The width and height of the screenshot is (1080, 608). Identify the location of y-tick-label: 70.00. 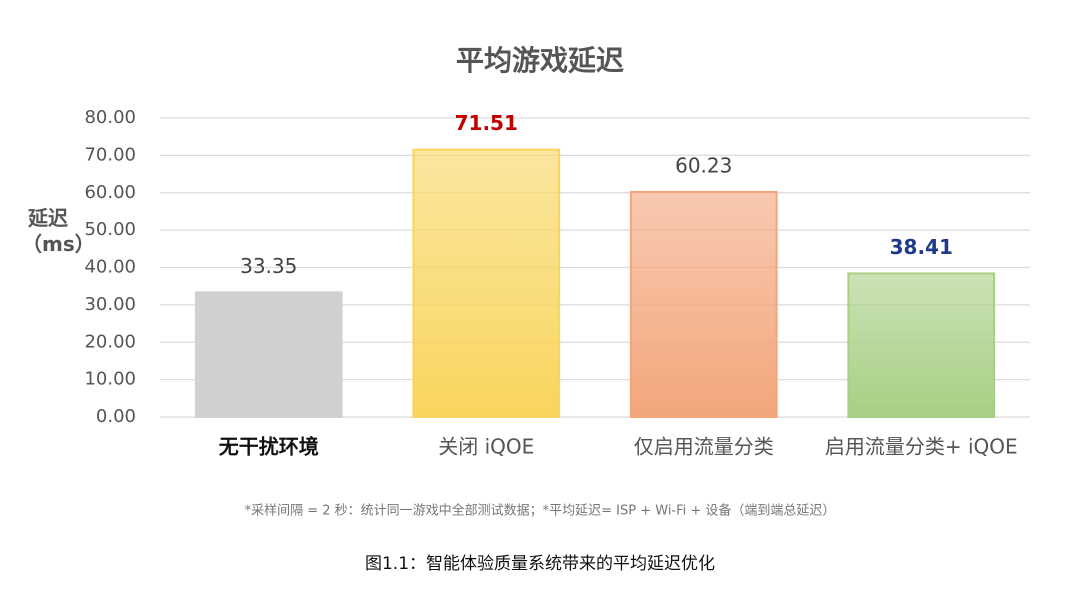
(110, 154).